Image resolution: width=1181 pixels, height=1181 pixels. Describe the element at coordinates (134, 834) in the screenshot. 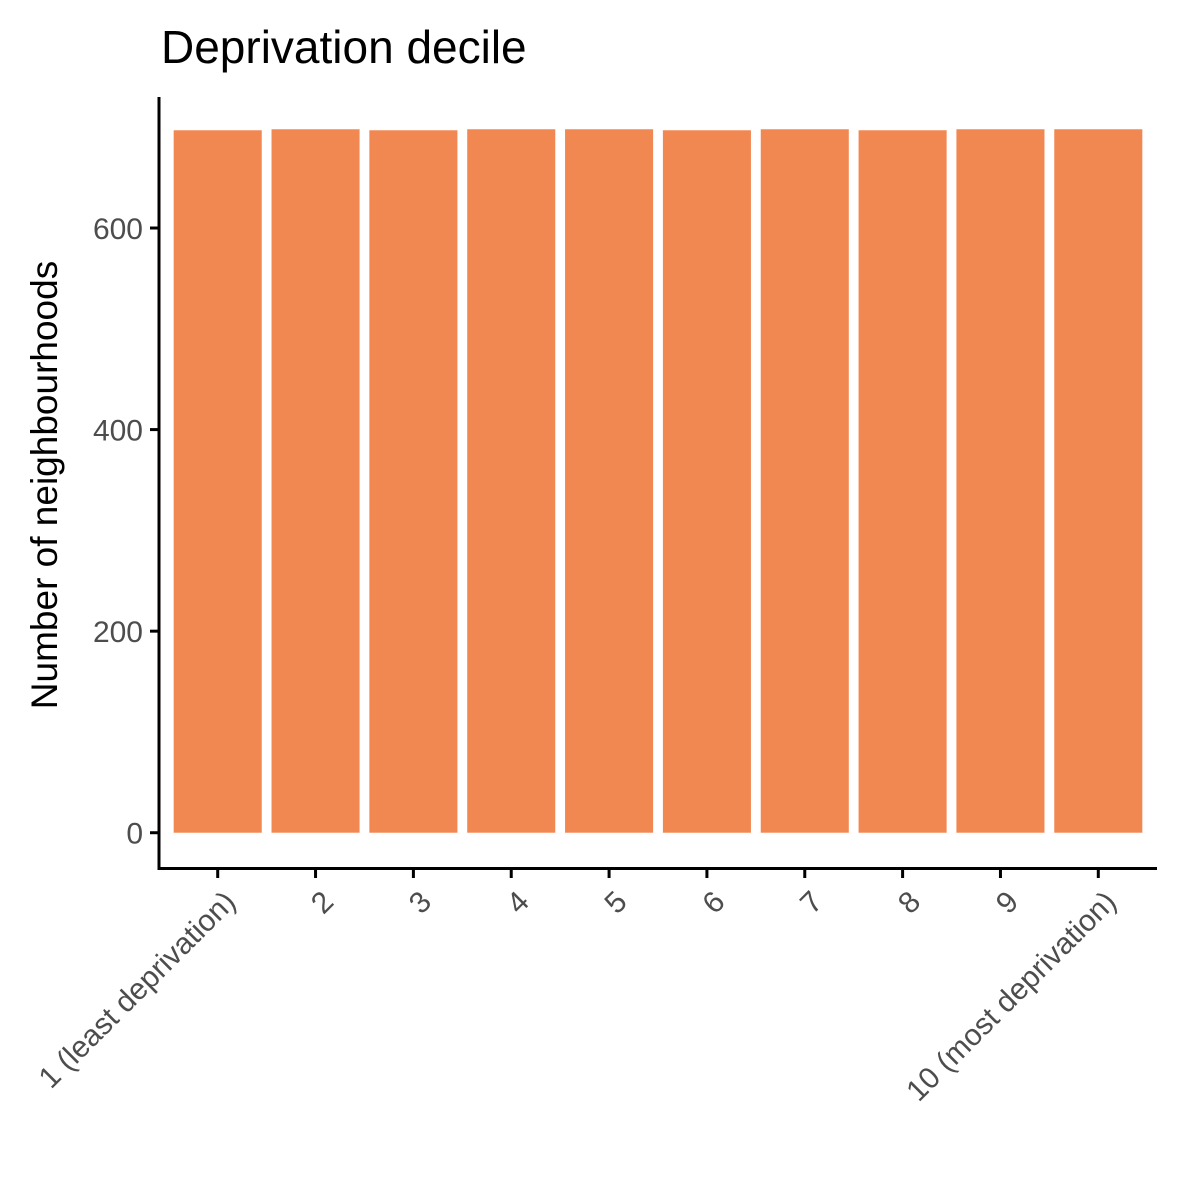

I see `y-tick-label: 0` at that location.